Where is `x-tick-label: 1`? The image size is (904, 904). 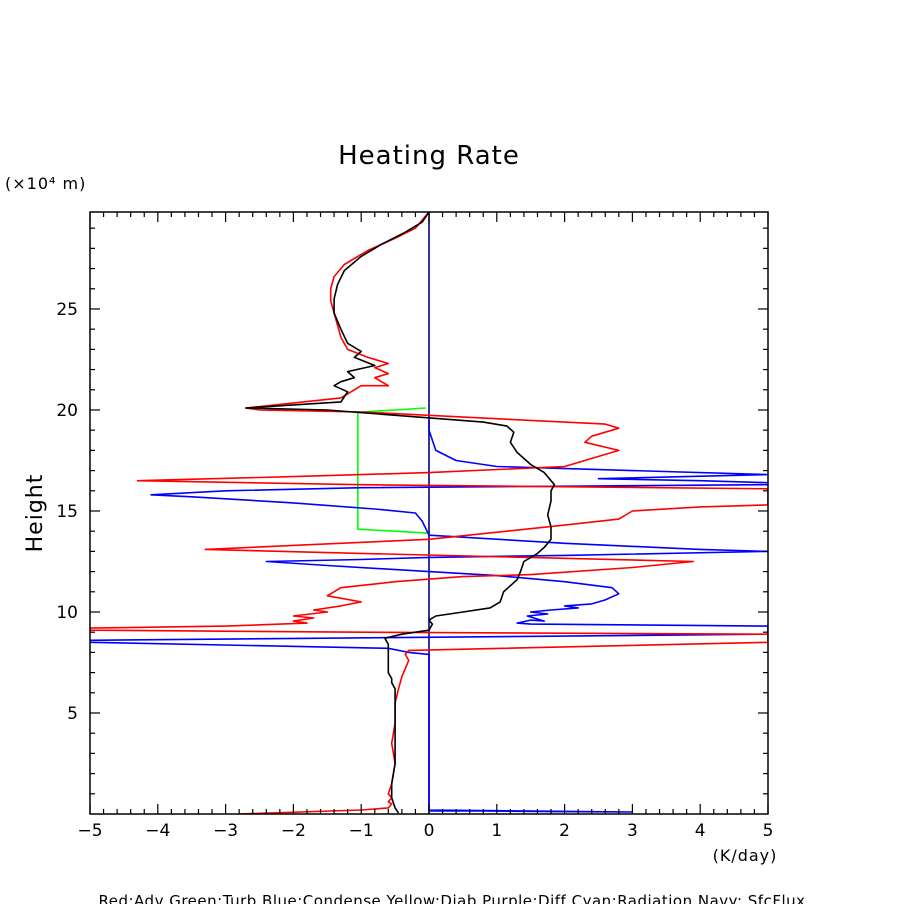 x-tick-label: 1 is located at coordinates (496, 831).